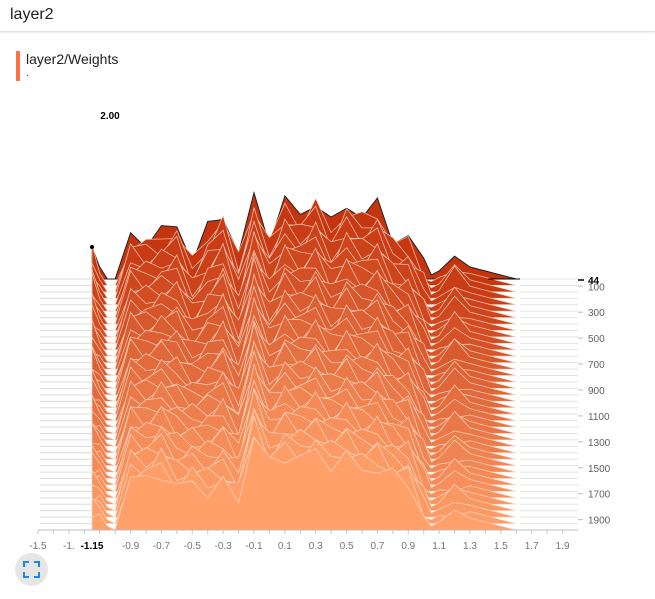  I want to click on y-tick-label: 100, so click(596, 287).